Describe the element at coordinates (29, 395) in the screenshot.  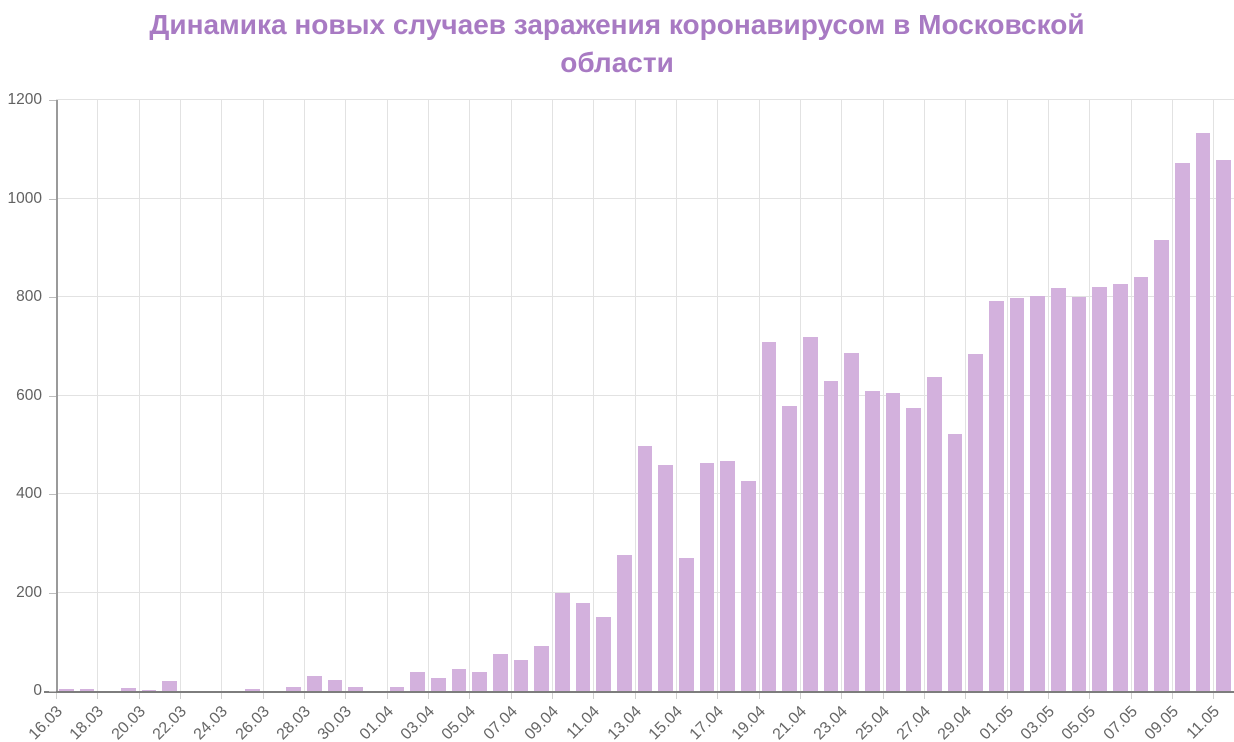
I see `y-tick-label: 600` at that location.